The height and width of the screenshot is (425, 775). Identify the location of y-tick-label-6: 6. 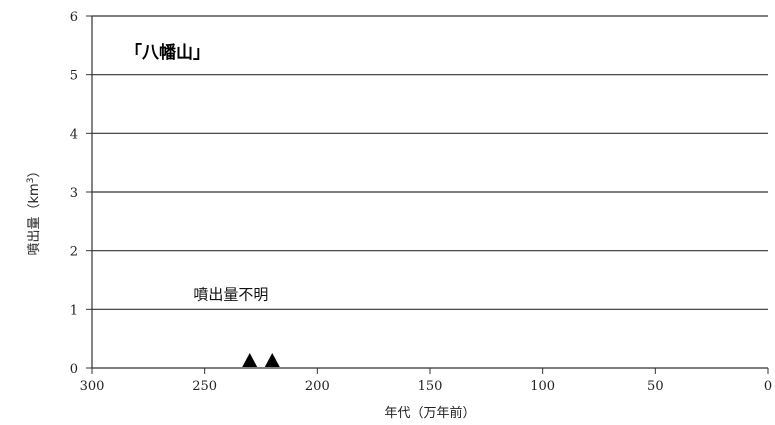
(74, 17).